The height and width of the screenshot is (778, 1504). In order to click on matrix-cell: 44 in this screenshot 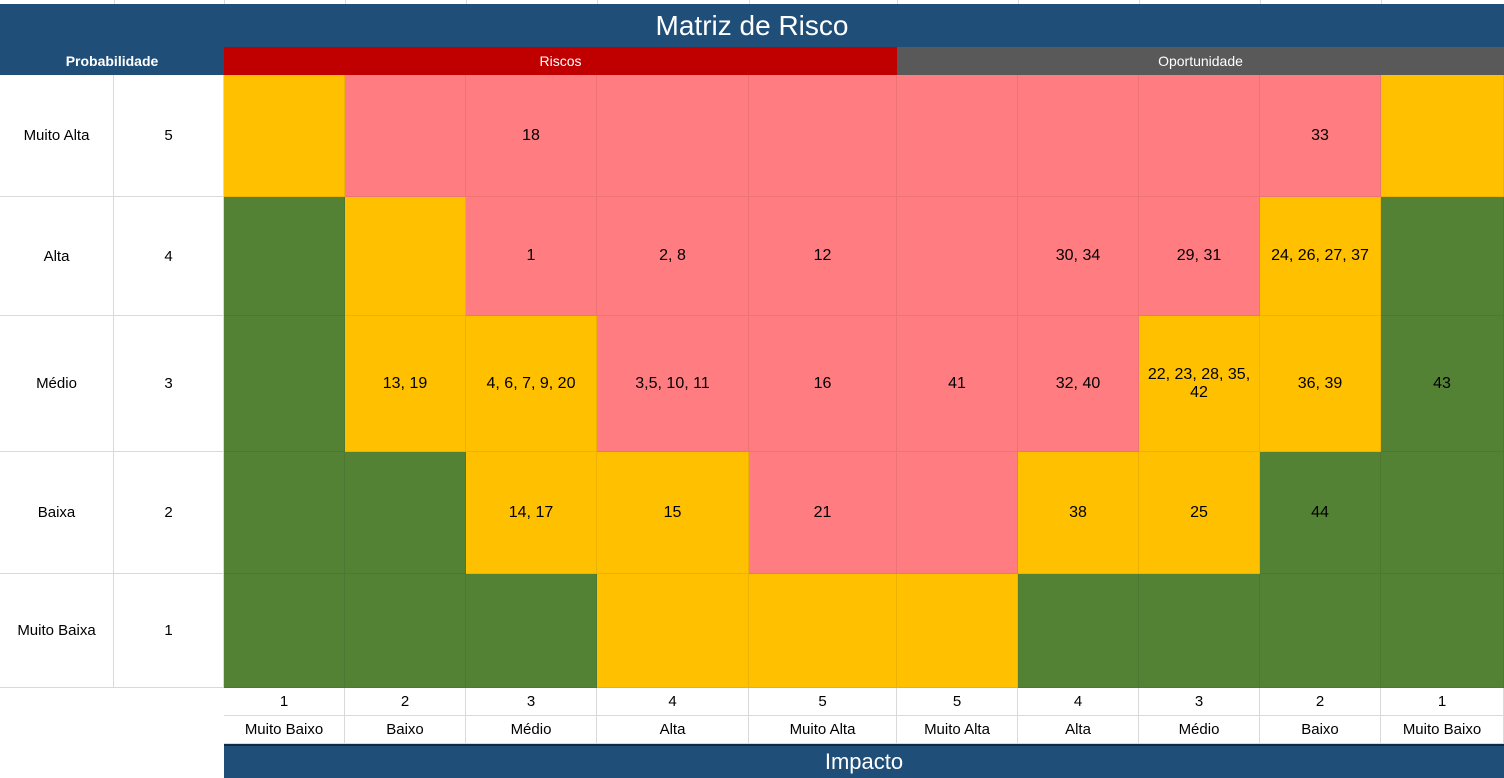, I will do `click(1320, 513)`.